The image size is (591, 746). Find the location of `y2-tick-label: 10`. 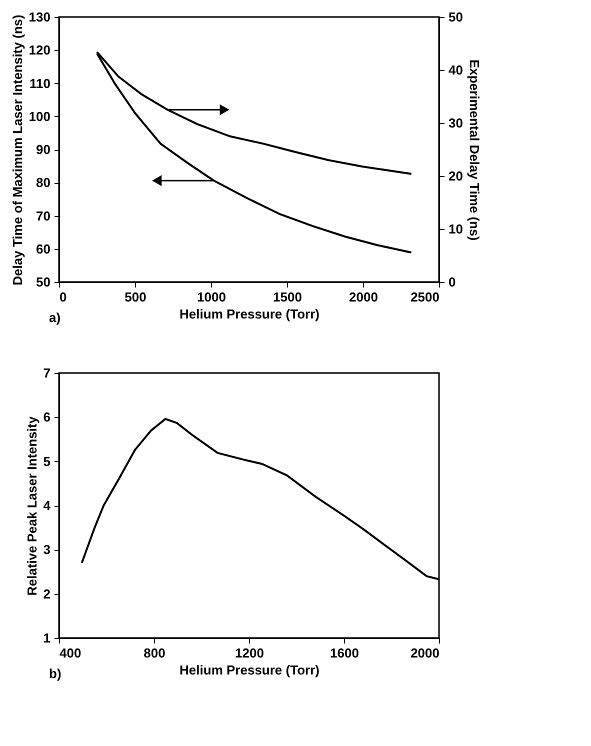

y2-tick-label: 10 is located at coordinates (455, 229).